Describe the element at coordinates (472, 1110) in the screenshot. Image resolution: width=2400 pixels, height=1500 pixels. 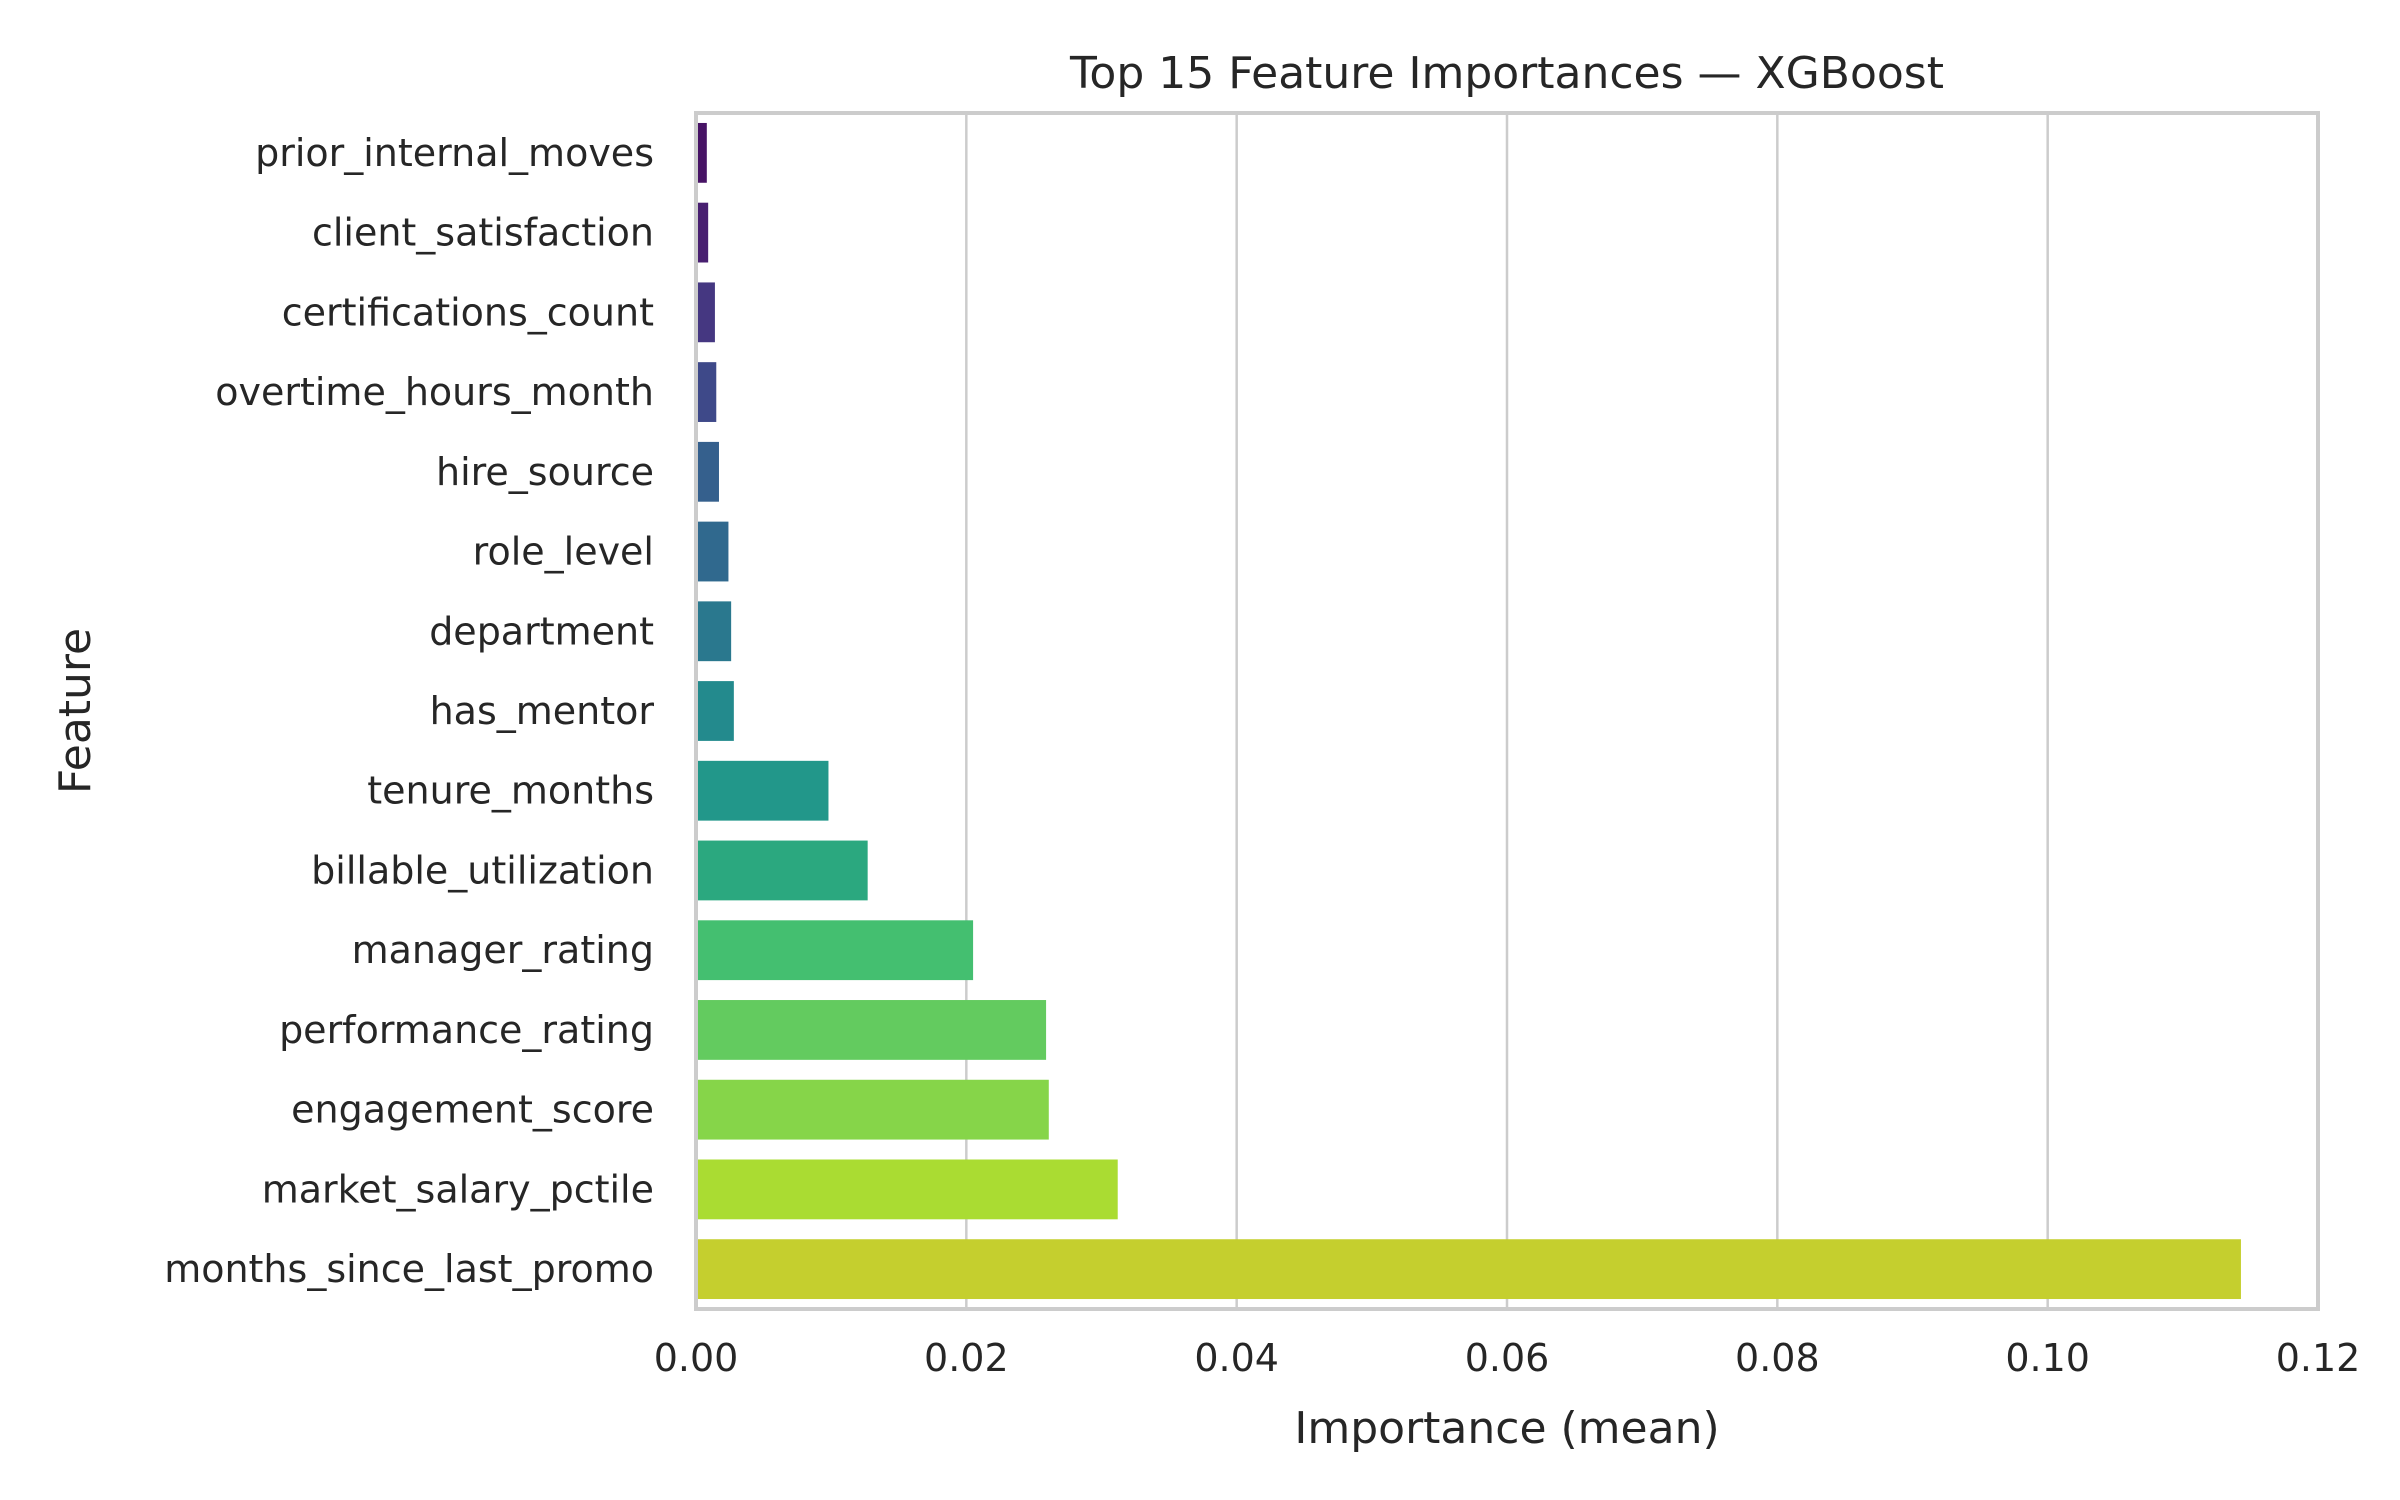
I see `y-tick-label: engagement_score` at that location.